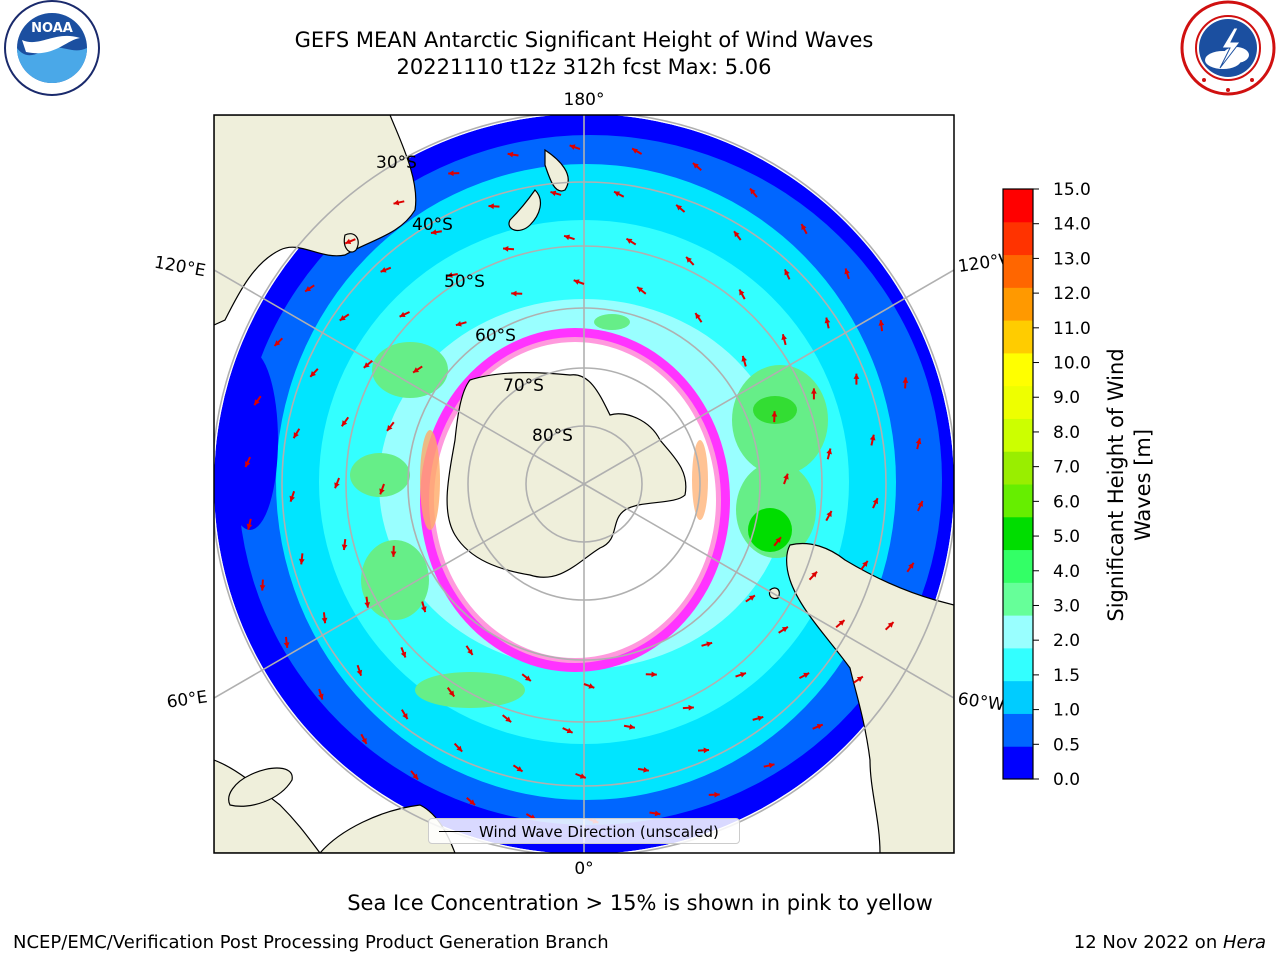 The image size is (1280, 960). Describe the element at coordinates (584, 67) in the screenshot. I see `map-subtitle: 20221110 t12z 312h fcst Max: 5.06` at that location.